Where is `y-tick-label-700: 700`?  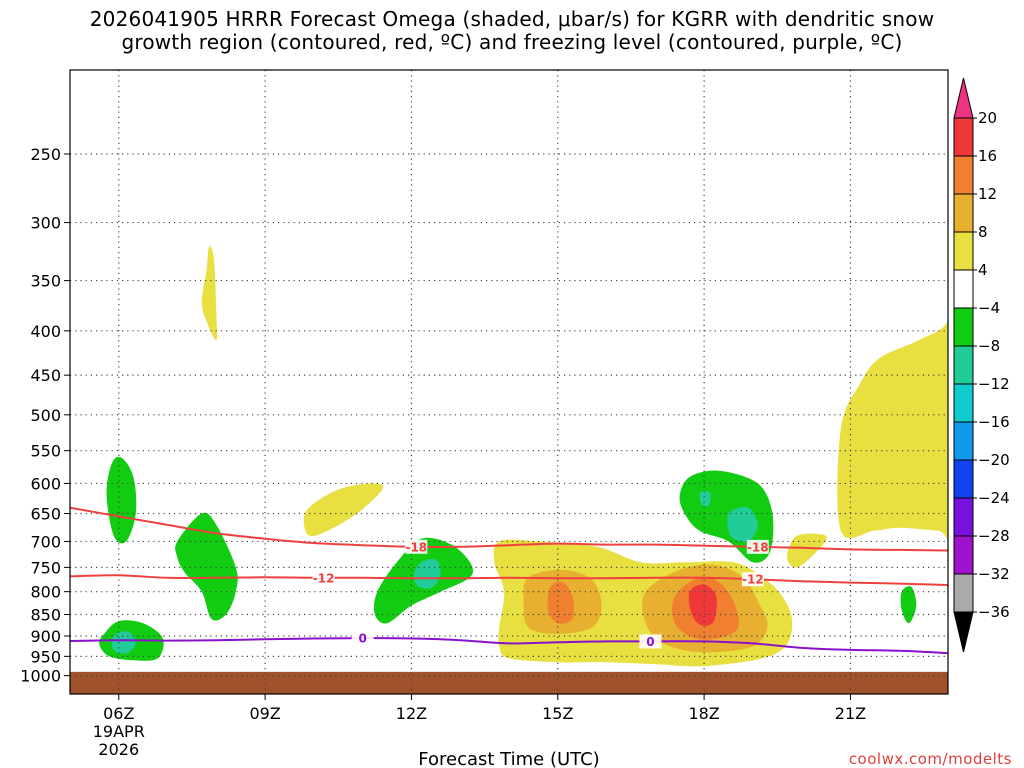
y-tick-label-700: 700 is located at coordinates (45, 541).